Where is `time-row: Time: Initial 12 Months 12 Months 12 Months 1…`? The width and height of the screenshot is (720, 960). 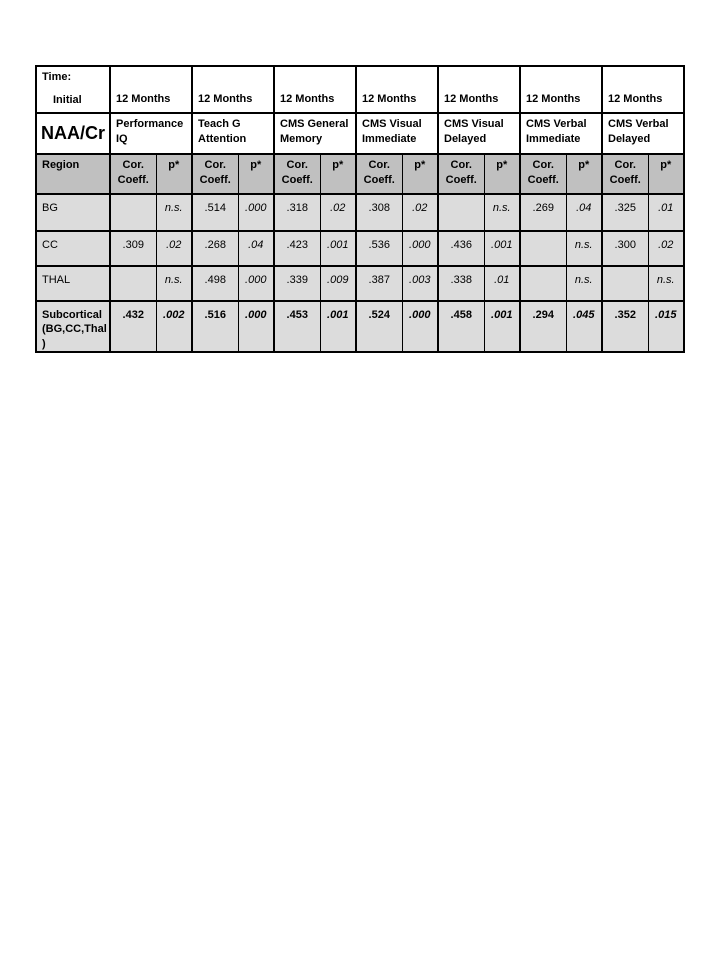
time-row: Time: Initial 12 Months 12 Months 12 Months 1… is located at coordinates (360, 89).